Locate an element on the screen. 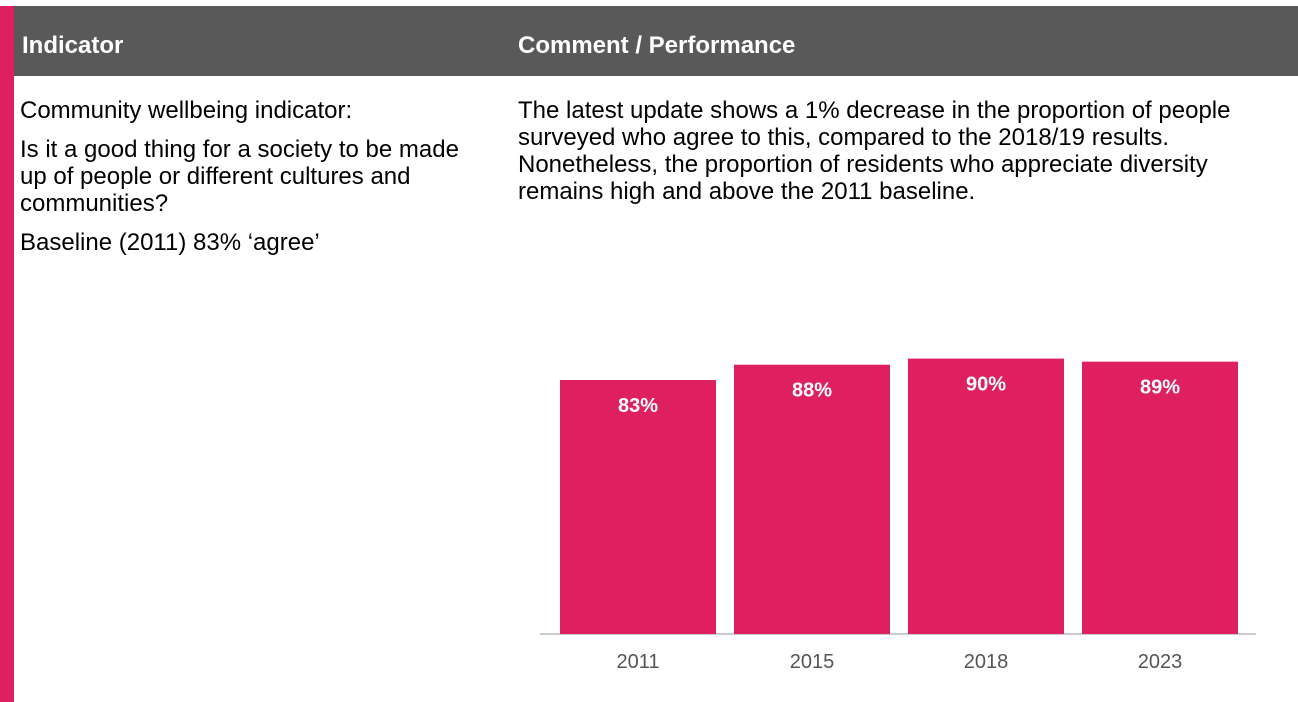 The image size is (1298, 702). bar-value-label: 90% is located at coordinates (986, 385).